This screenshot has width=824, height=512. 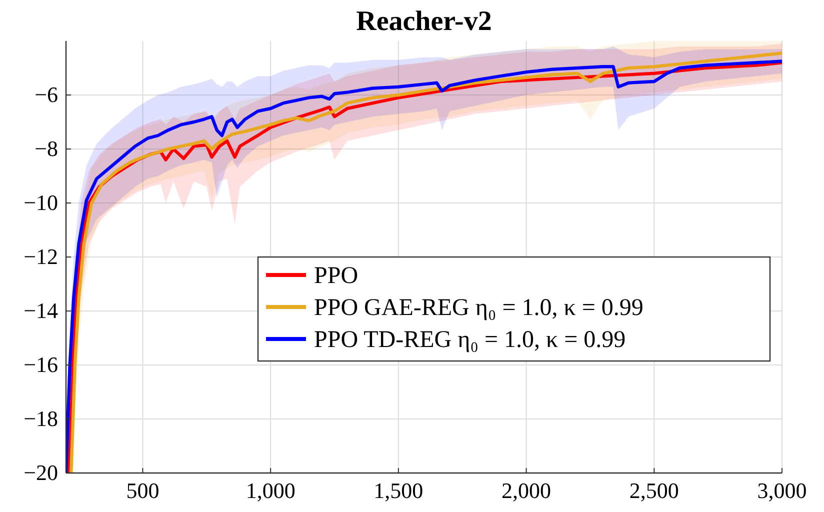 What do you see at coordinates (399, 490) in the screenshot?
I see `x-tick-label: 1,500` at bounding box center [399, 490].